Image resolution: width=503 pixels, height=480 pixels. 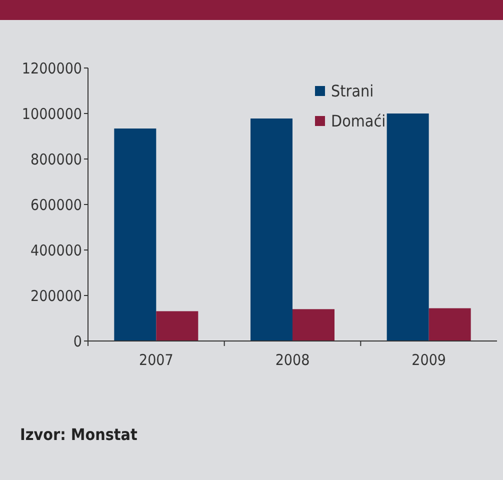 What do you see at coordinates (156, 360) in the screenshot?
I see `x-tick-label: 2007` at bounding box center [156, 360].